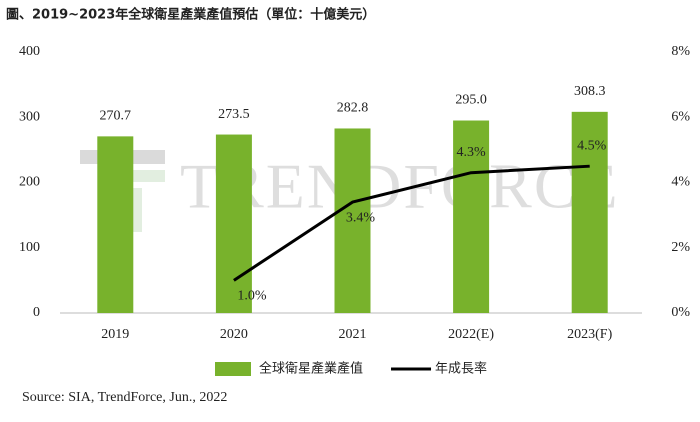 The height and width of the screenshot is (422, 700). Describe the element at coordinates (234, 114) in the screenshot. I see `bar-label: 273.5` at that location.